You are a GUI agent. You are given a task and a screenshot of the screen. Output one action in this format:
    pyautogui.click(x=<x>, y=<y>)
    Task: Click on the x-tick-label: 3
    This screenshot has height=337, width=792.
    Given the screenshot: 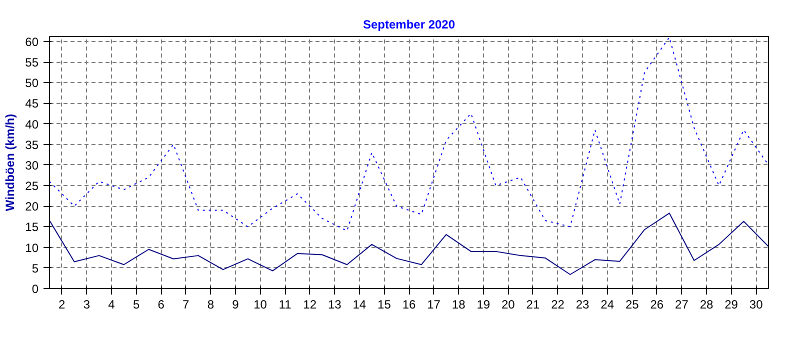 What is the action you would take?
    pyautogui.click(x=86, y=305)
    